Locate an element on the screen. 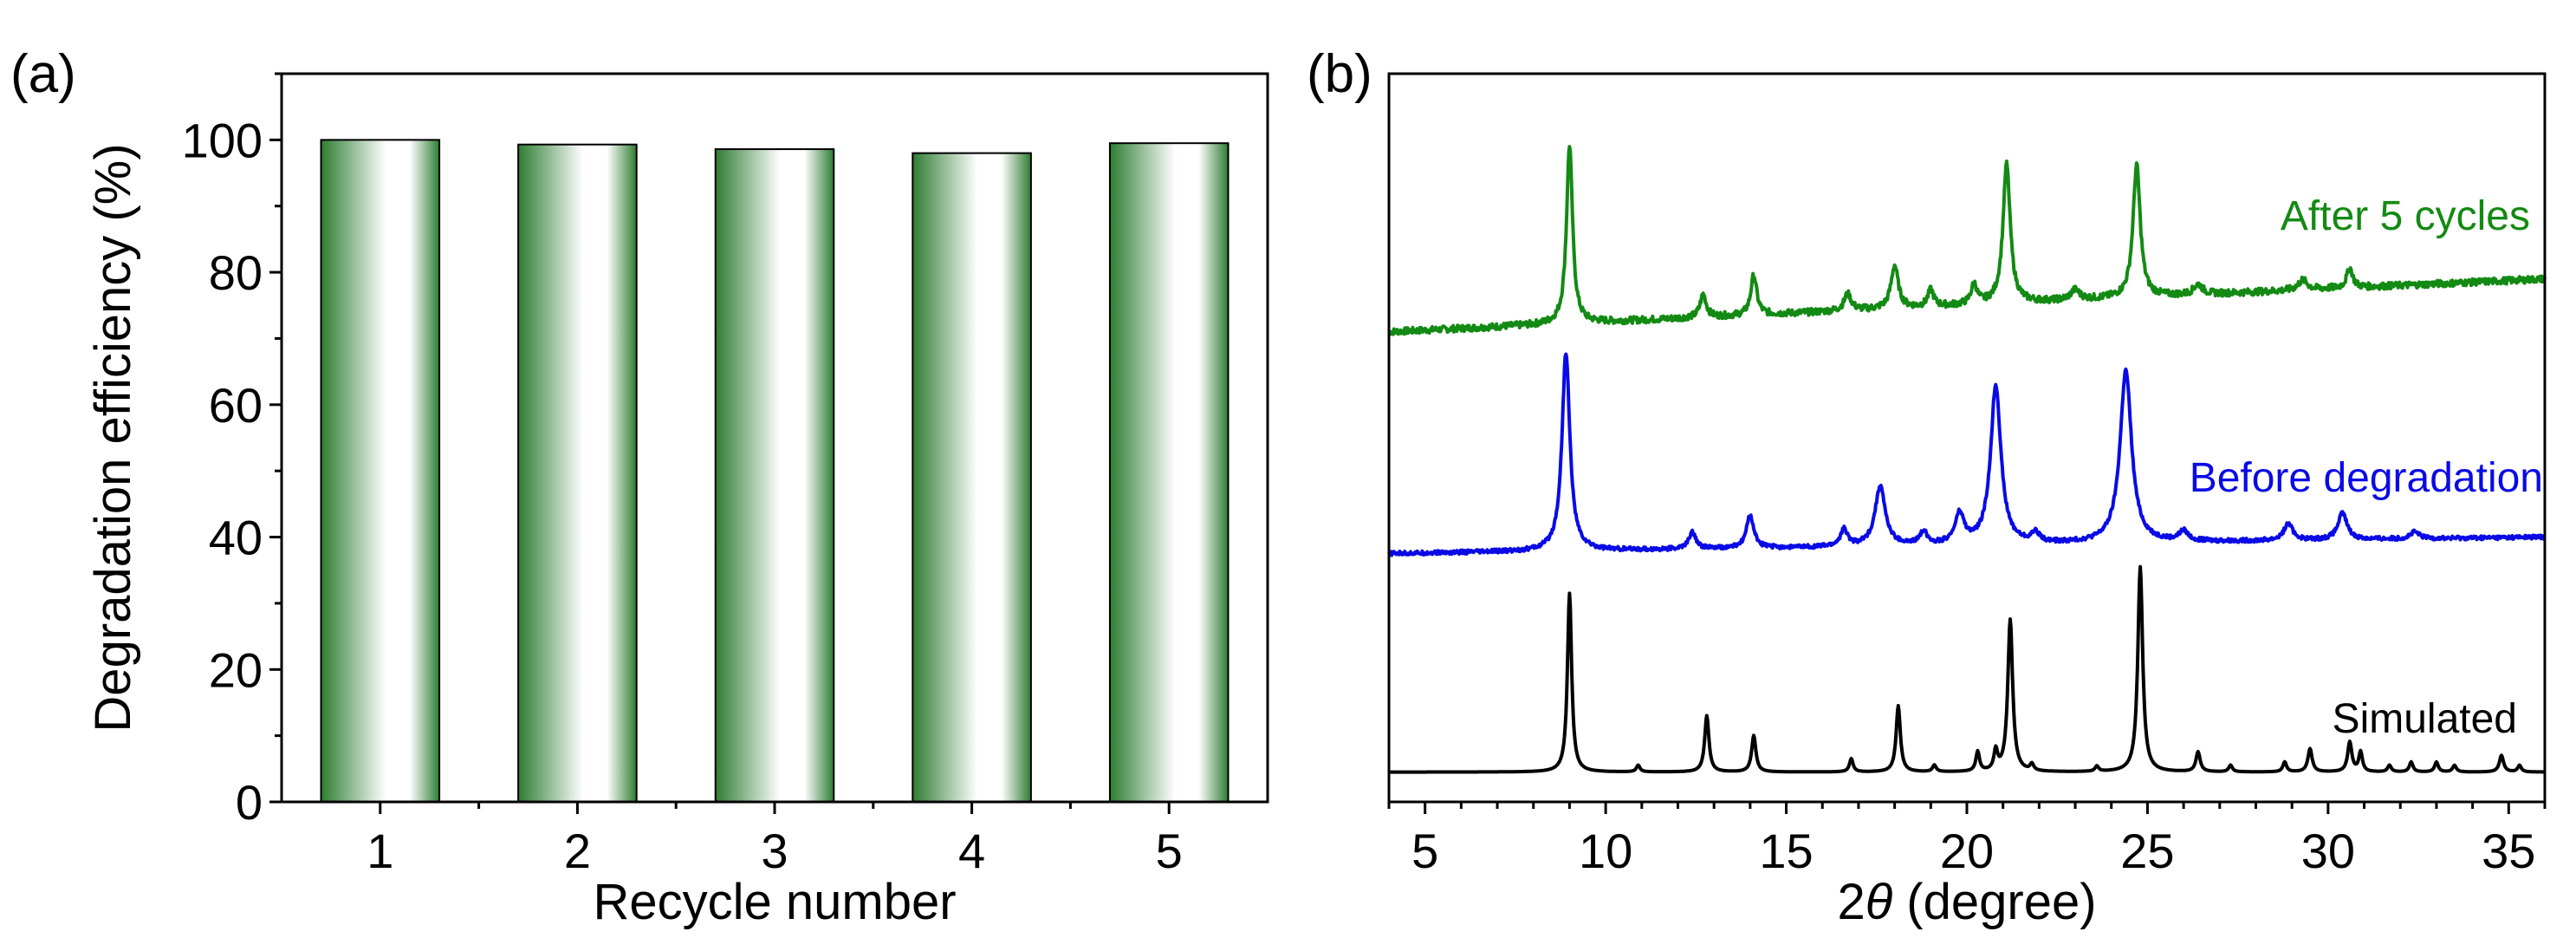  y-tick-label: 0 is located at coordinates (249, 802).